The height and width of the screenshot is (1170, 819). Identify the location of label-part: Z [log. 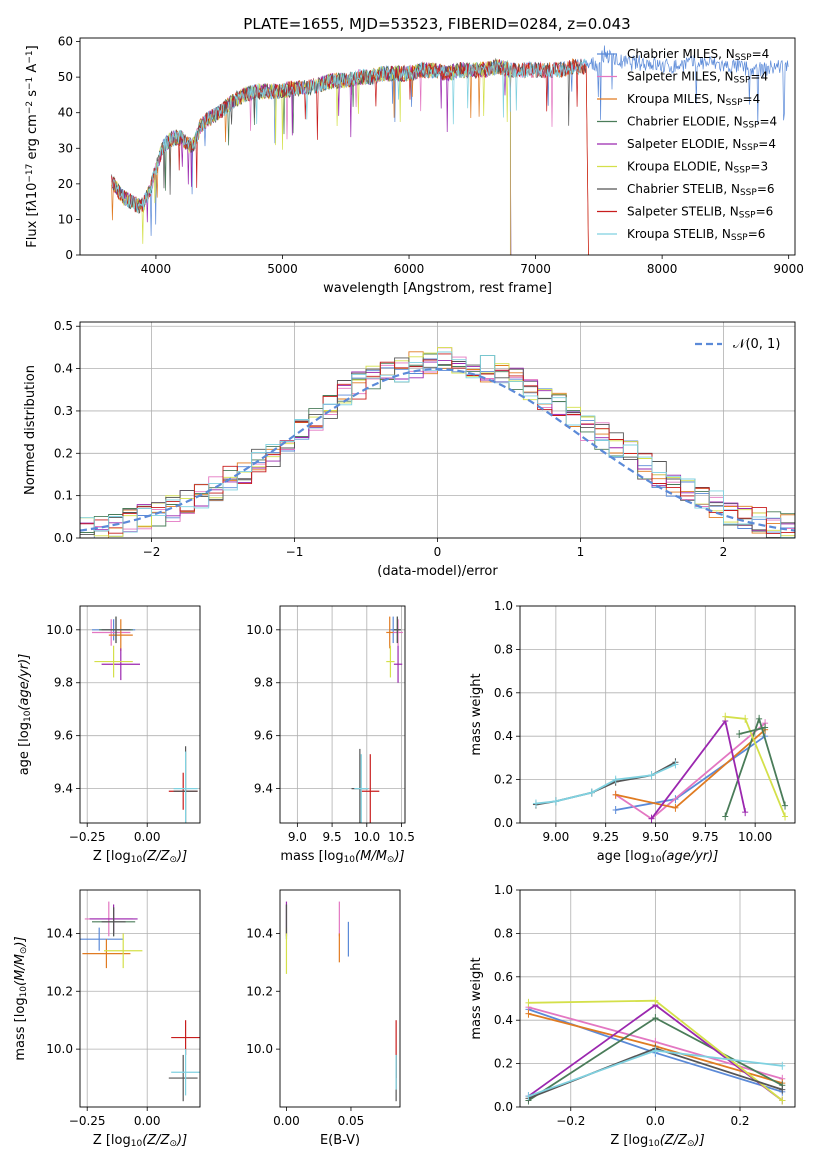
(112, 856).